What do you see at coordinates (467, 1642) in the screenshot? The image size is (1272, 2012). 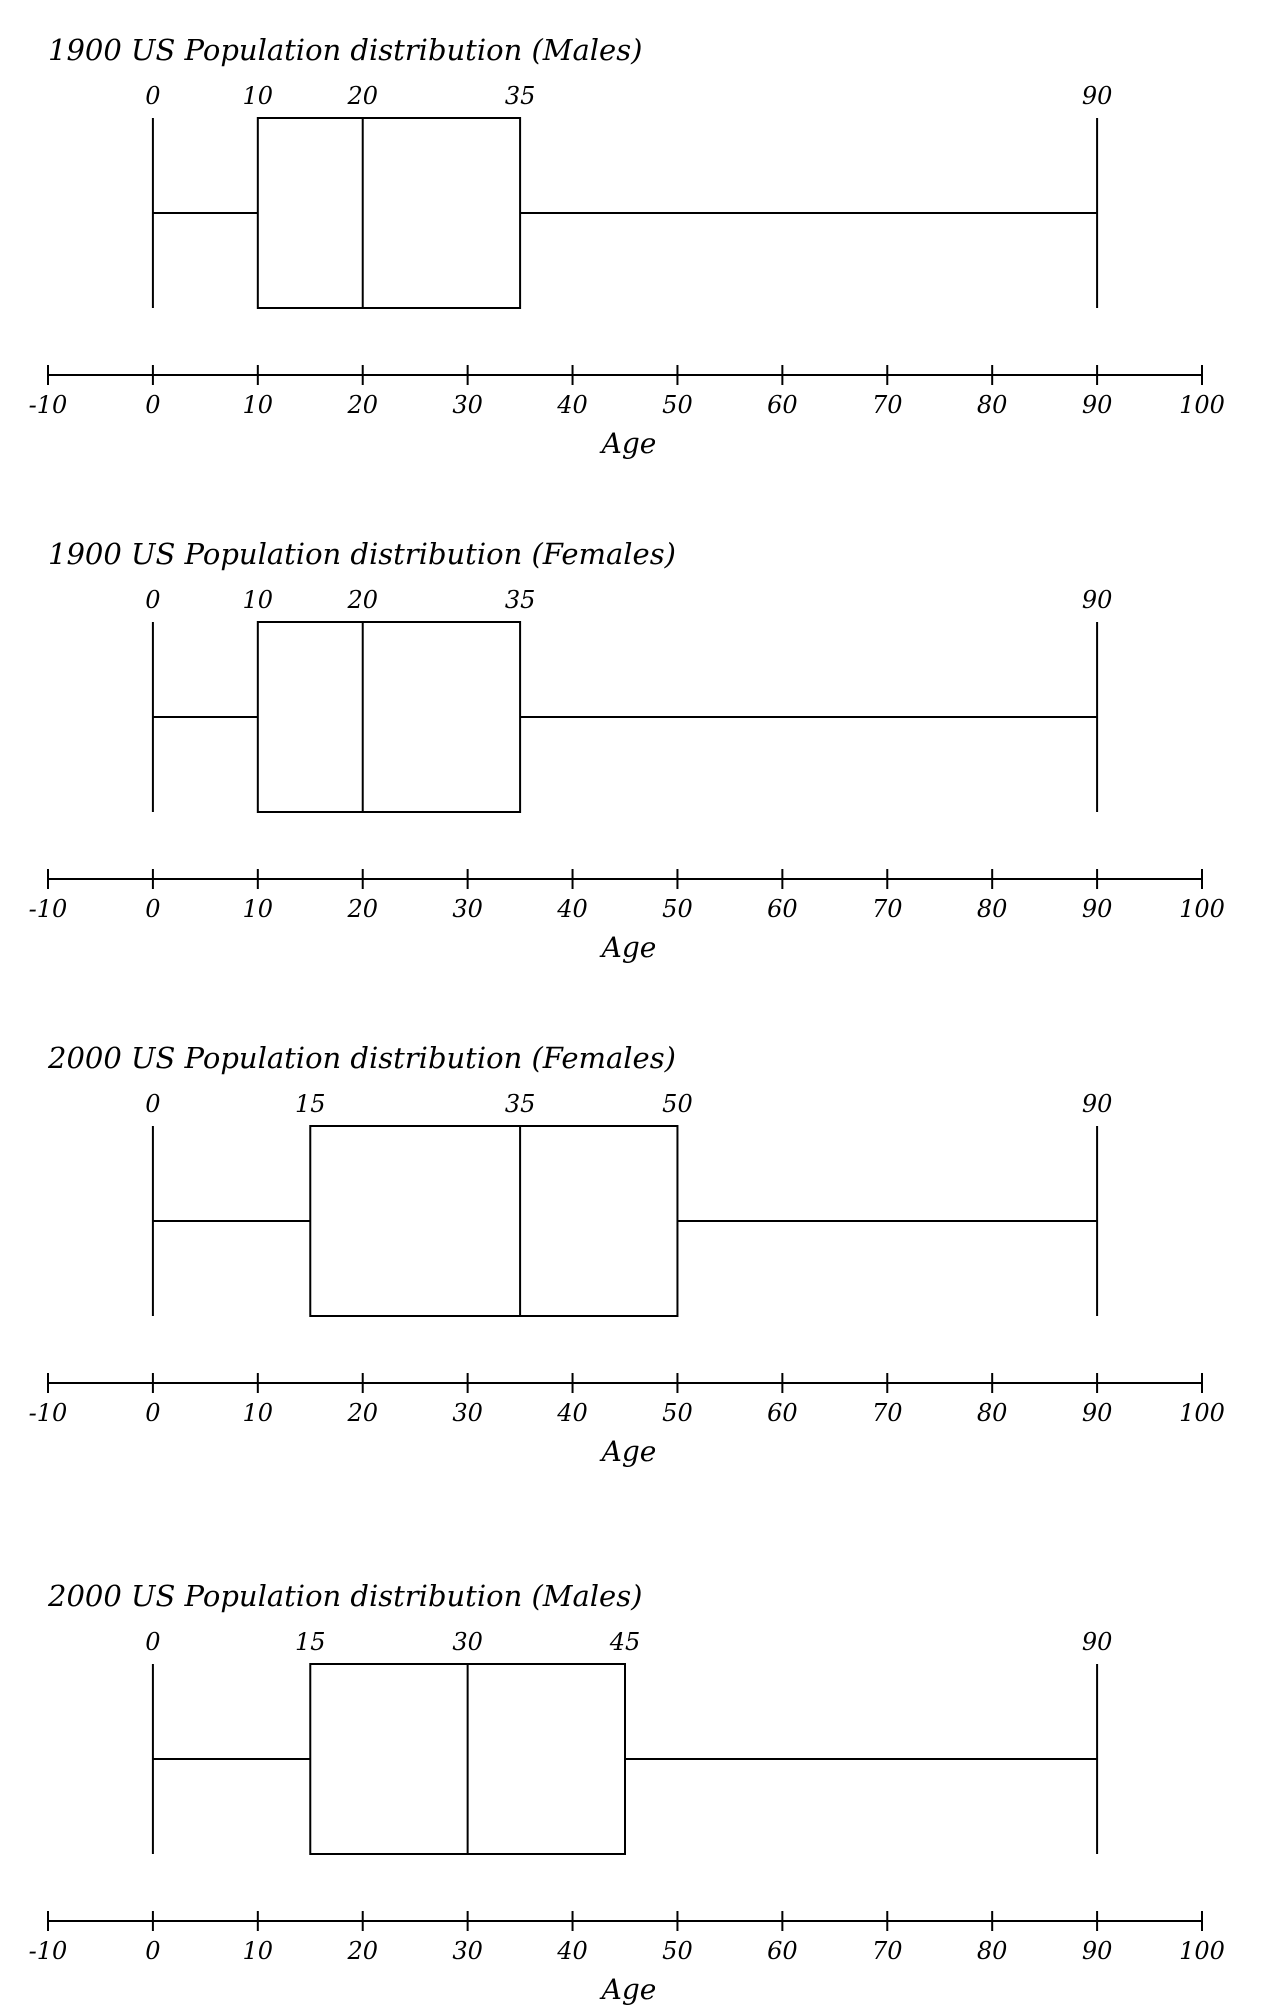 I see `value-label-median: 30` at bounding box center [467, 1642].